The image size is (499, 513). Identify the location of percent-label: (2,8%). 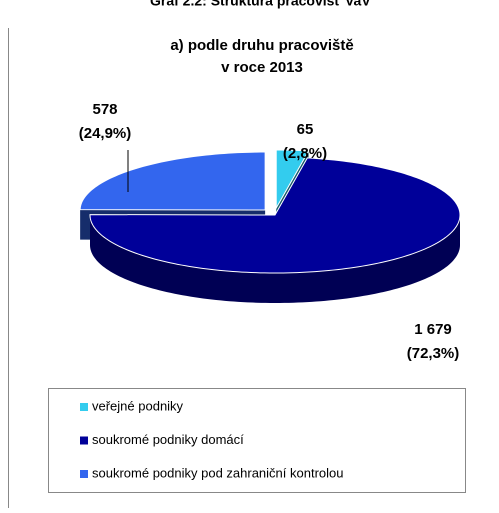
(305, 153).